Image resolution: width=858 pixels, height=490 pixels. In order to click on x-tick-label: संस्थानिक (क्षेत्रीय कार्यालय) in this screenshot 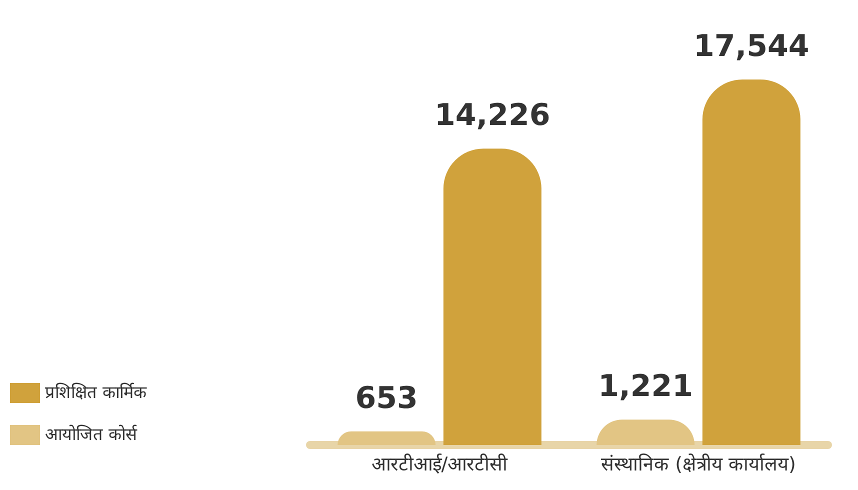, I will do `click(698, 464)`.